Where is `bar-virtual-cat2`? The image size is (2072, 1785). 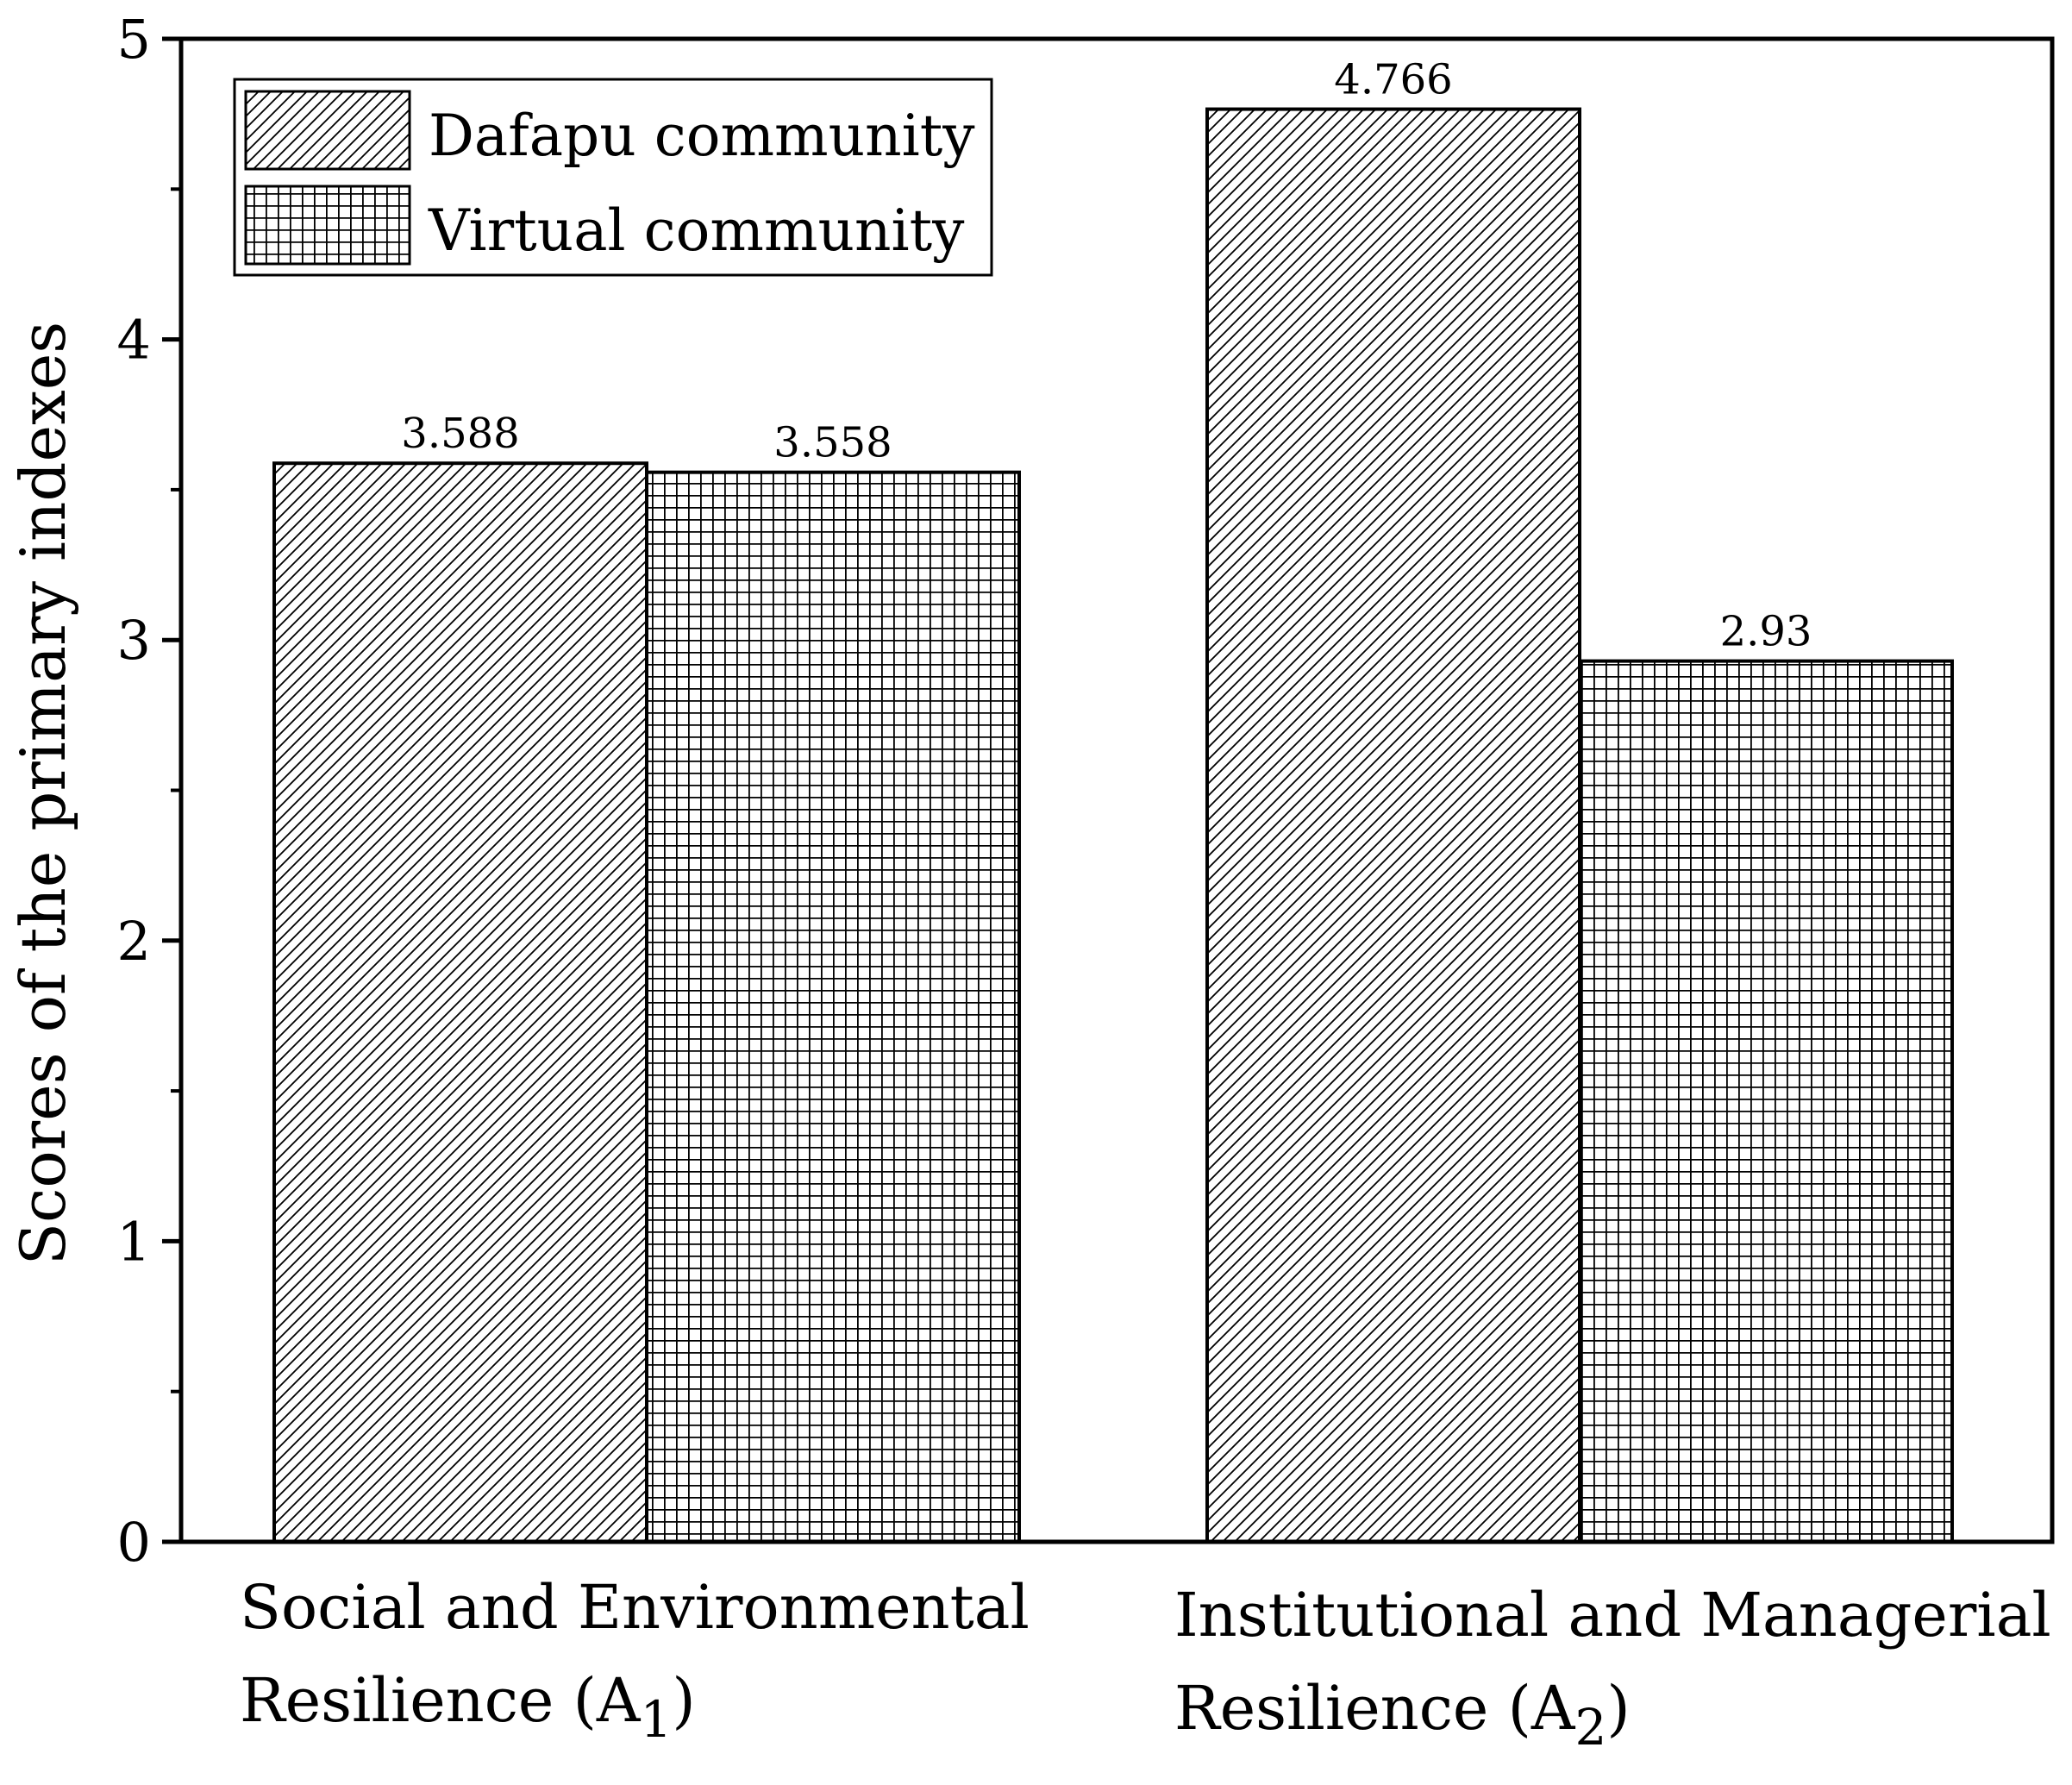
bar-virtual-cat2 is located at coordinates (1766, 1102).